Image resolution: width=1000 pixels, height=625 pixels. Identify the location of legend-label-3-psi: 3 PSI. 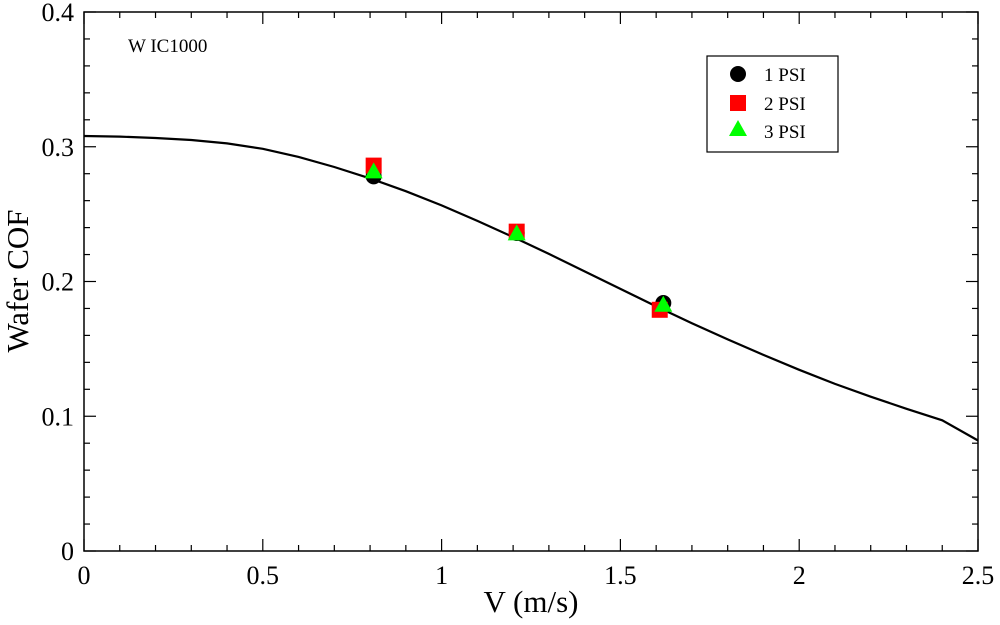
(785, 132).